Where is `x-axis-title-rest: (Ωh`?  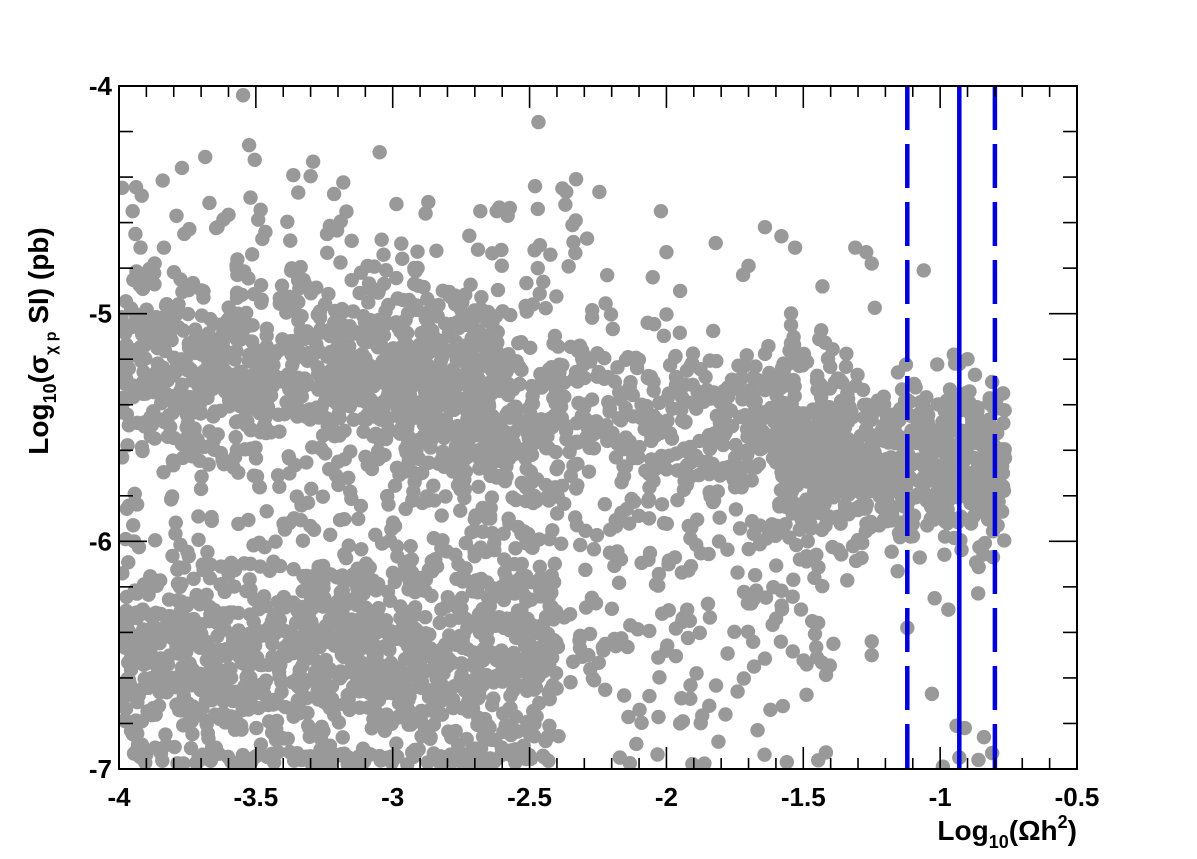
x-axis-title-rest: (Ωh is located at coordinates (1033, 830).